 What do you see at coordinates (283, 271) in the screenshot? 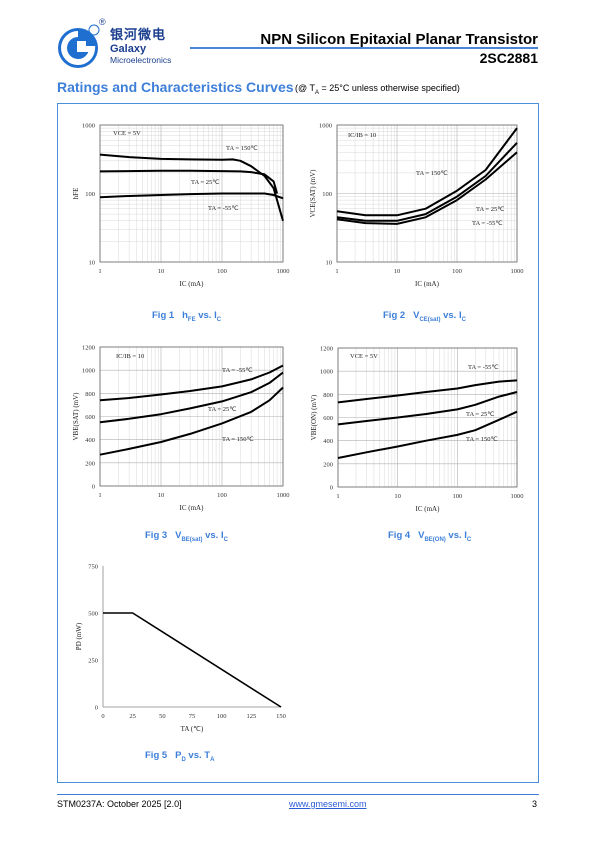
I see `chart1-x-tick-label: 1000` at bounding box center [283, 271].